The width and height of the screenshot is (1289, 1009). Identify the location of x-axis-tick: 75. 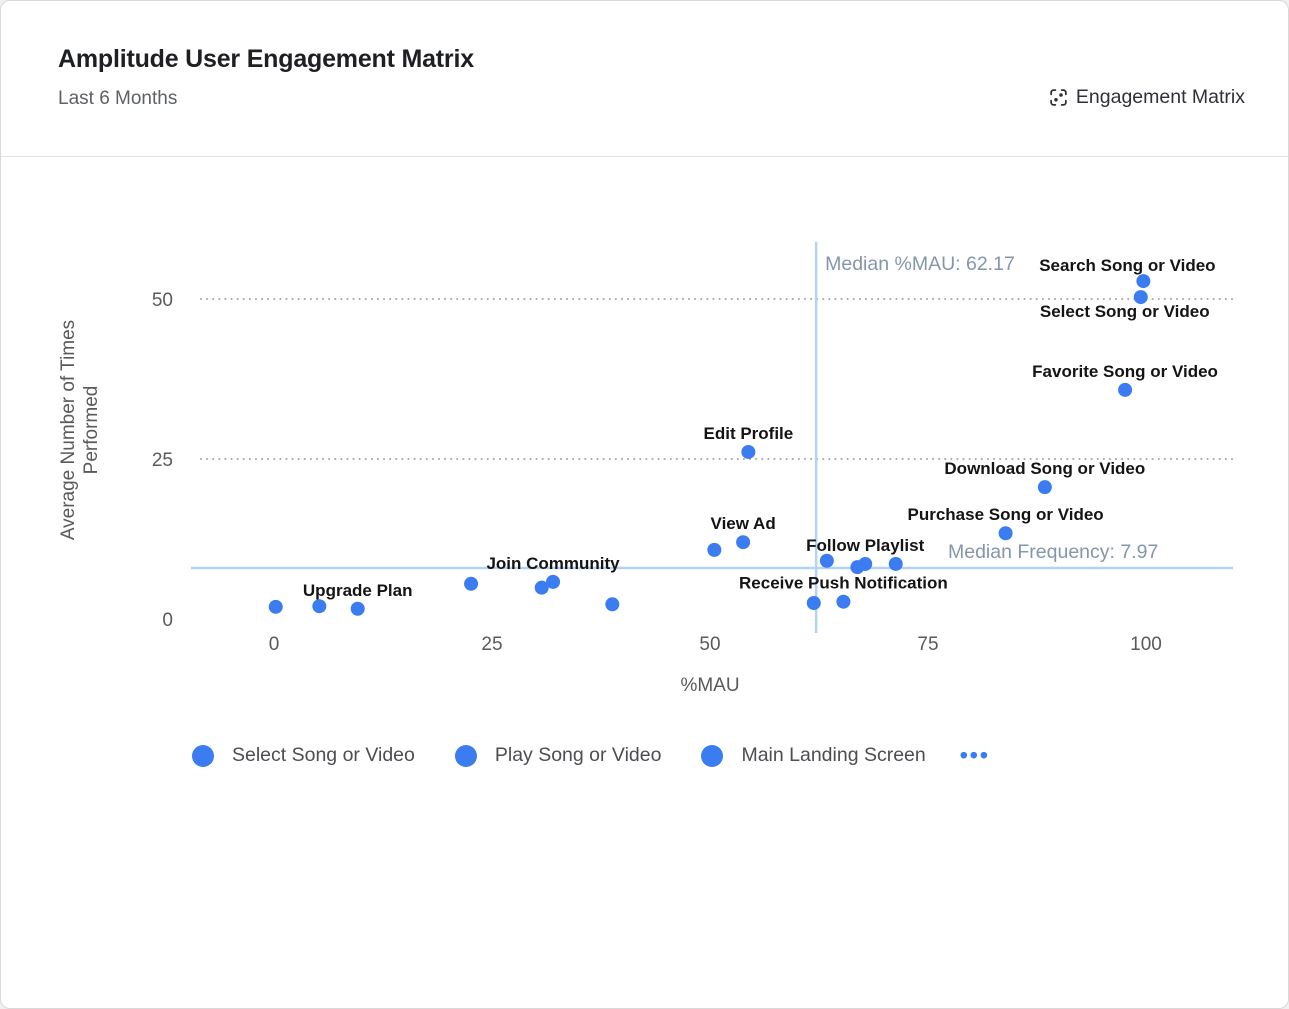
(927, 644).